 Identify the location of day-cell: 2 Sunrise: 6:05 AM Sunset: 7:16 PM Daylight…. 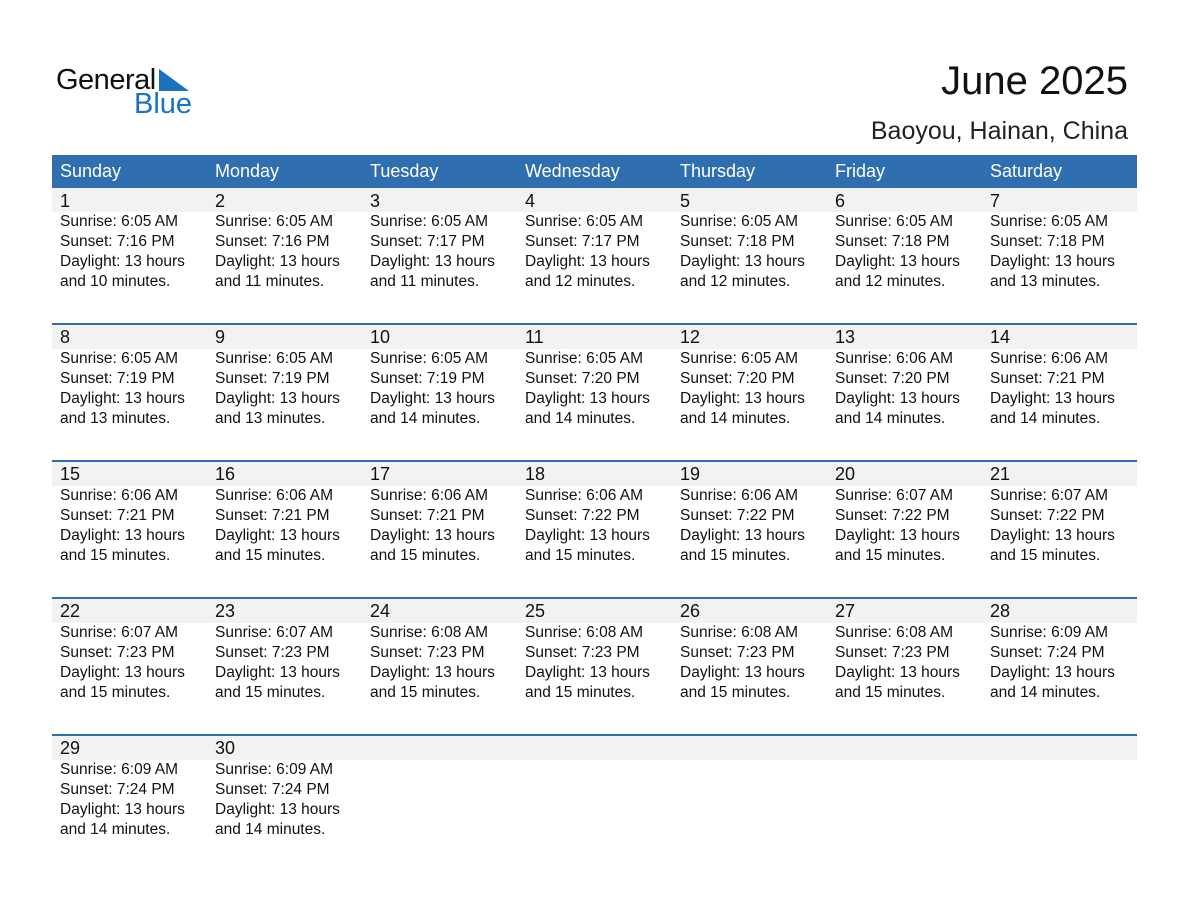
(284, 240).